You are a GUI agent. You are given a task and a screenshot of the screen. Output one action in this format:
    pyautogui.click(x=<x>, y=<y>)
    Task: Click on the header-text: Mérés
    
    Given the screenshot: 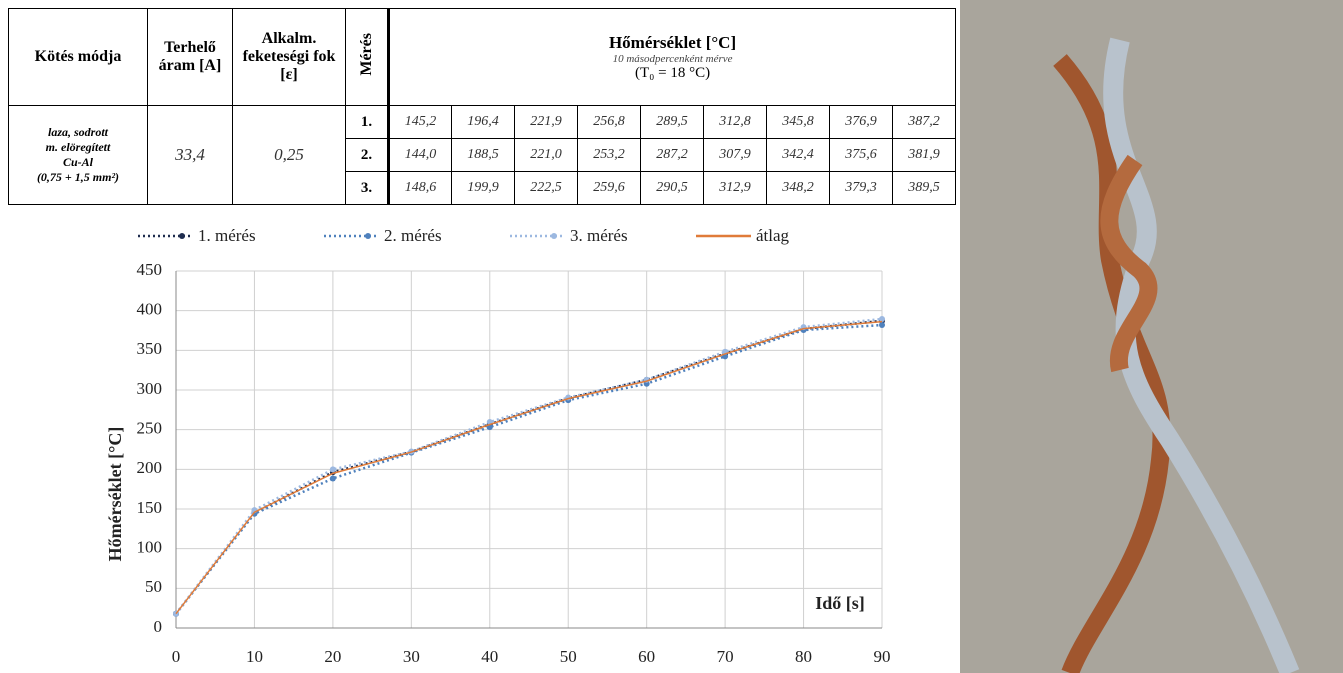 What is the action you would take?
    pyautogui.click(x=366, y=54)
    